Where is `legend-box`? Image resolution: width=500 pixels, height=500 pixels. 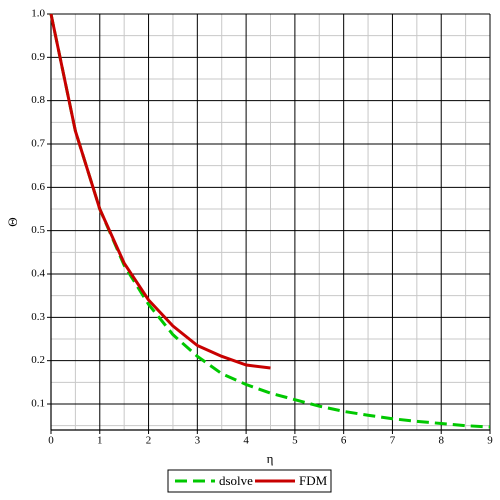 legend-box is located at coordinates (249, 481).